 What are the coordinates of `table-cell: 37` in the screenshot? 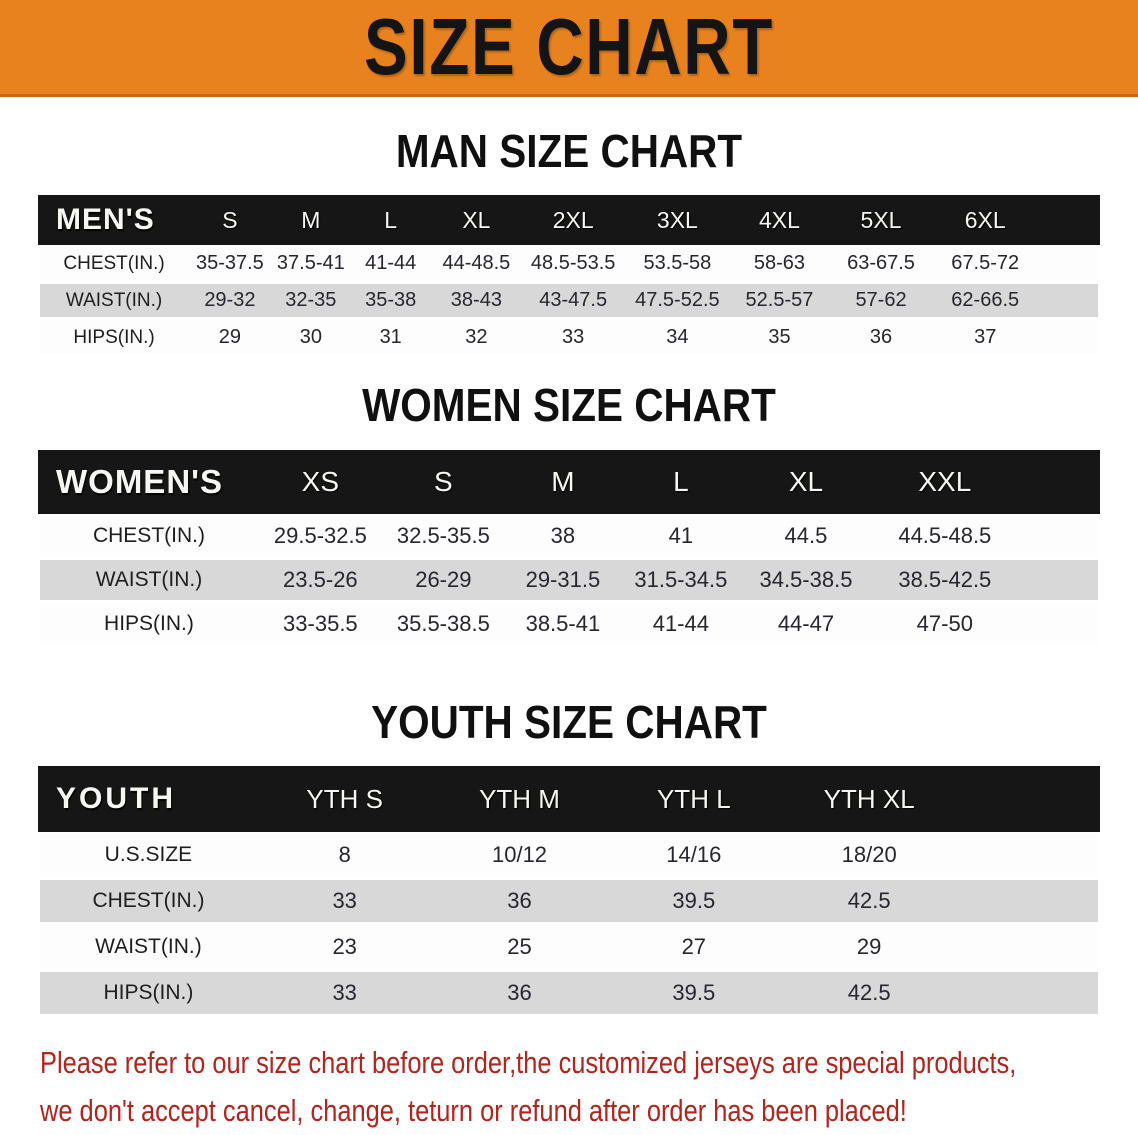 It's located at (985, 337).